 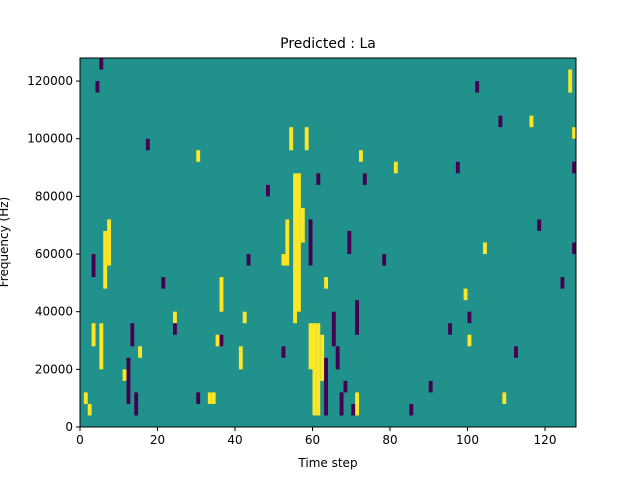 I want to click on chart-title: Predicted : La, so click(x=328, y=44).